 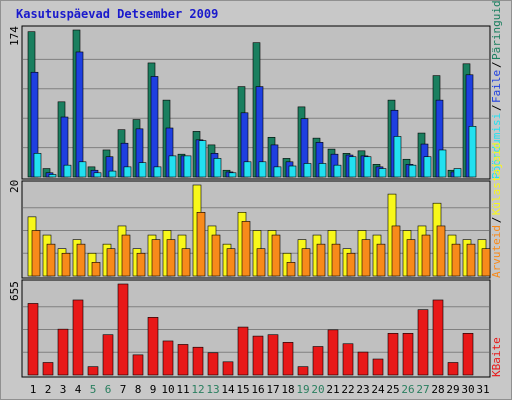 What do you see at coordinates (212, 389) in the screenshot?
I see `x-tick-day-13: 13` at bounding box center [212, 389].